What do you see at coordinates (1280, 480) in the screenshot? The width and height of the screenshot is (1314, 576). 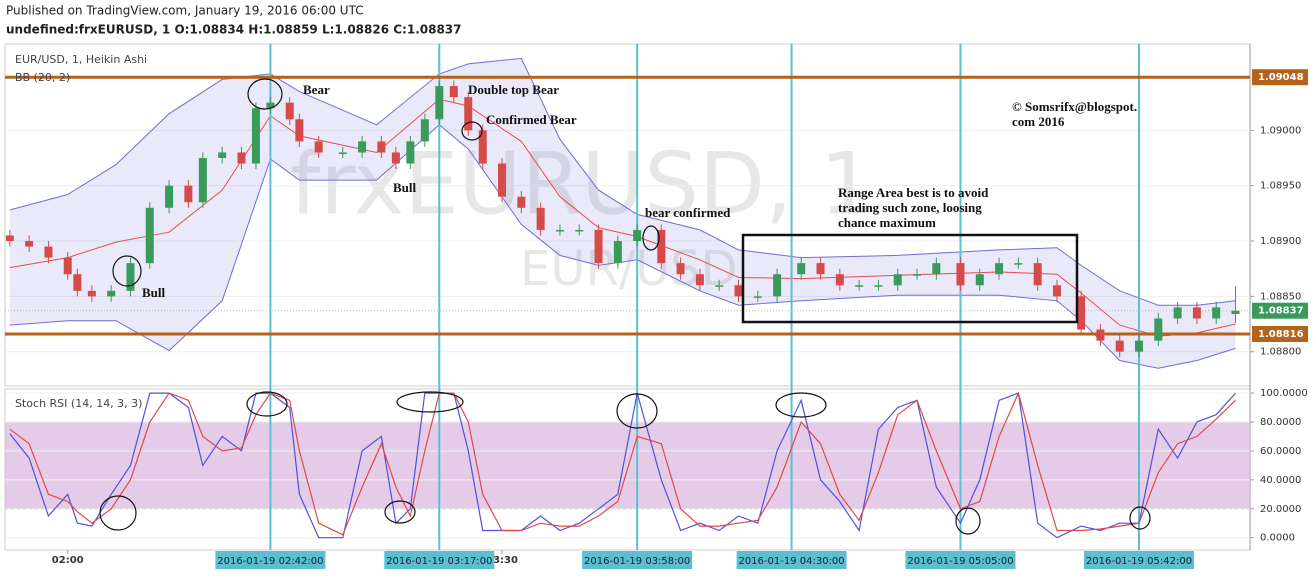 I see `y-tick-label: 40.0000` at bounding box center [1280, 480].